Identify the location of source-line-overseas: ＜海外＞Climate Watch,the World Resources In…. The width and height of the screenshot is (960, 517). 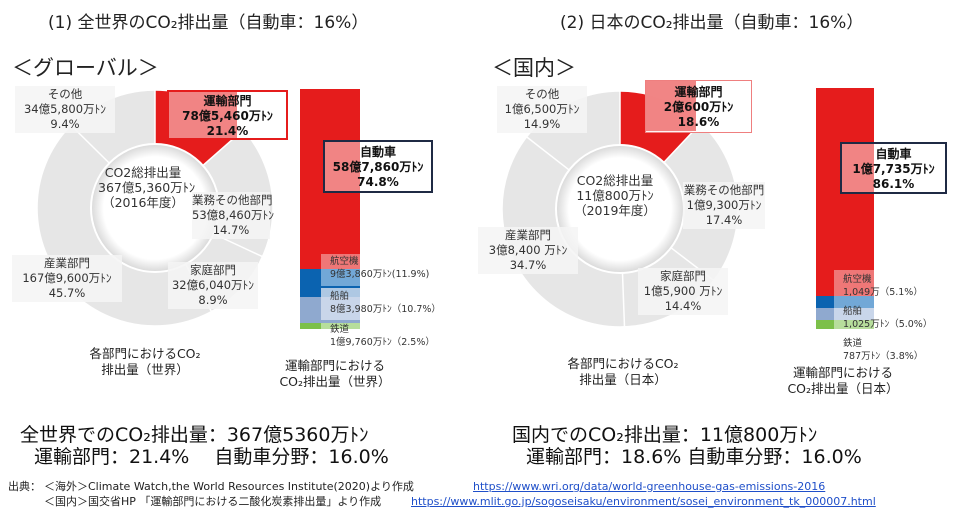
(229, 486).